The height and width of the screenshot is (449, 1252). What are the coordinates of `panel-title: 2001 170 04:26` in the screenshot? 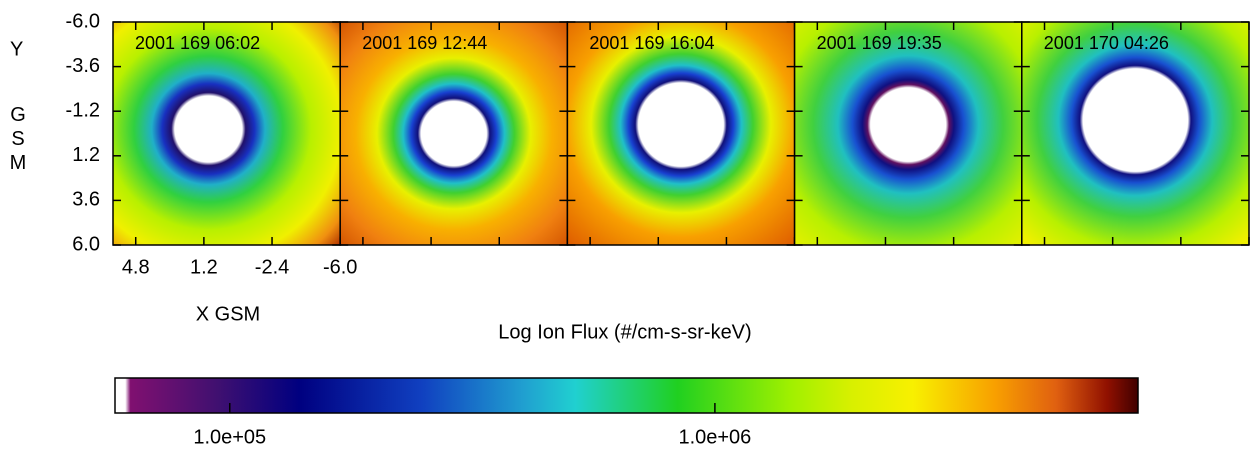 It's located at (1106, 43).